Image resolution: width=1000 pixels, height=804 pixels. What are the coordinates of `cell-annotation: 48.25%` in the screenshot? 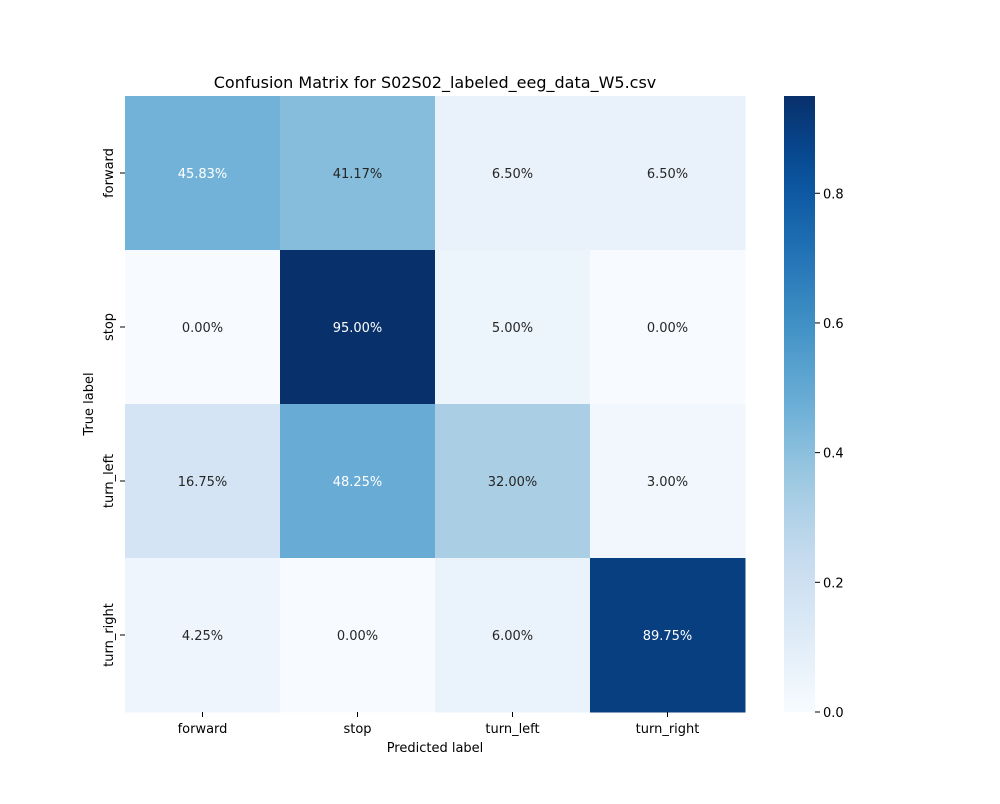 It's located at (358, 482).